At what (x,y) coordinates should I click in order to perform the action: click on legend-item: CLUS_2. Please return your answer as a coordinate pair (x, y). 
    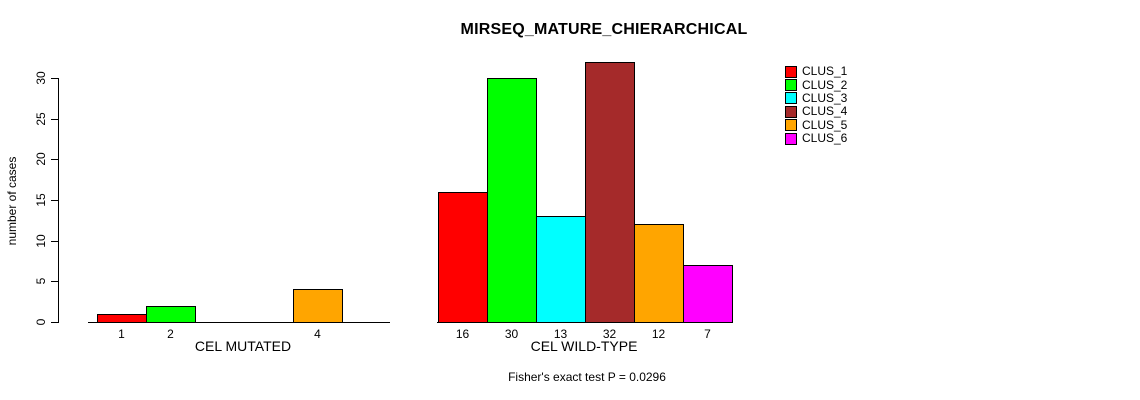
    Looking at the image, I should click on (816, 84).